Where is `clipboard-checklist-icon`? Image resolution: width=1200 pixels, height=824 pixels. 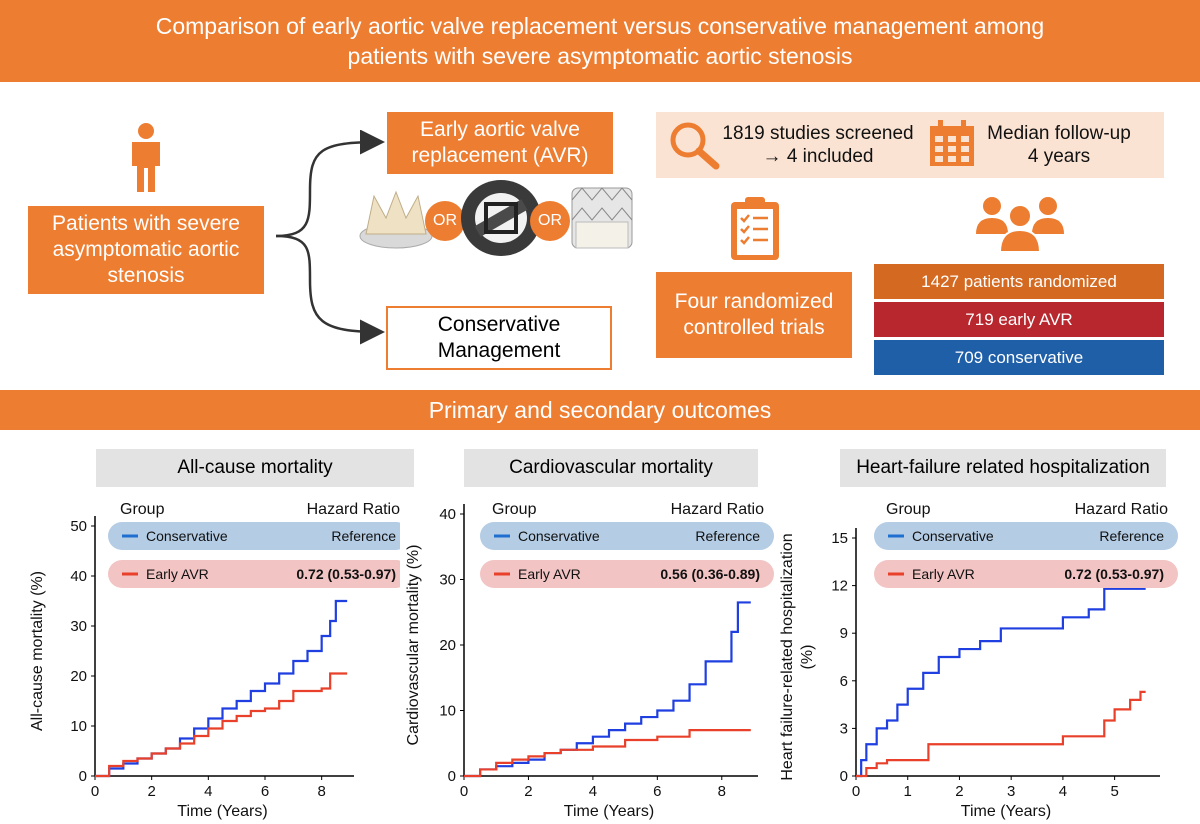 clipboard-checklist-icon is located at coordinates (755, 228).